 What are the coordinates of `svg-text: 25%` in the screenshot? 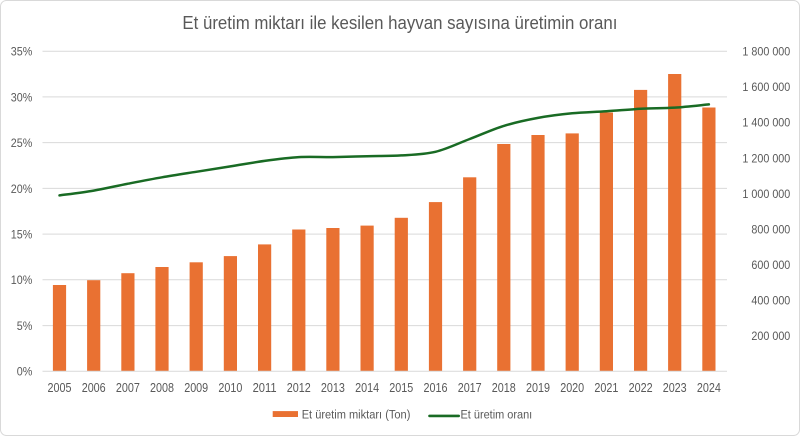 It's located at (22, 143).